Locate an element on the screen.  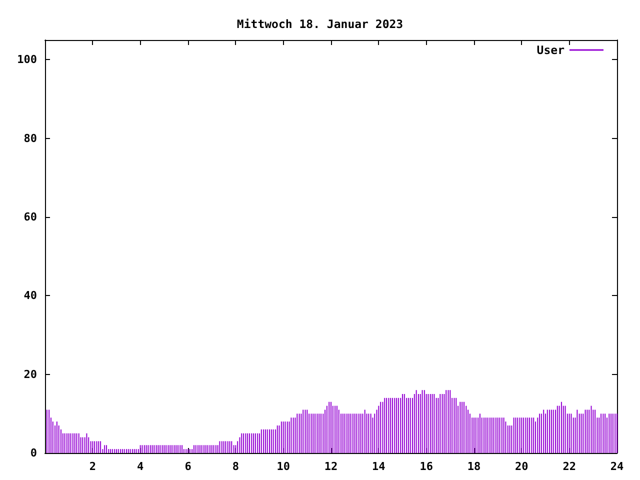
text: User is located at coordinates (550, 50).